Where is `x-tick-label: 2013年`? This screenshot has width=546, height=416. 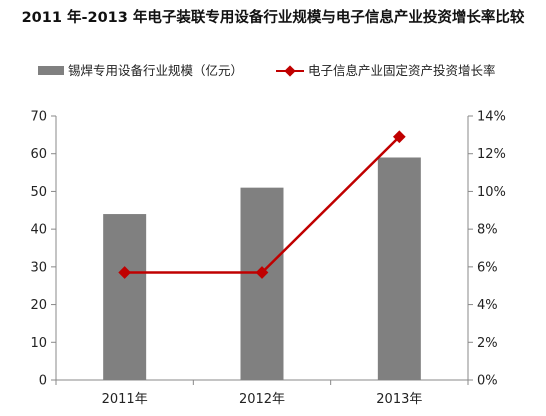
x-tick-label: 2013年 is located at coordinates (399, 399).